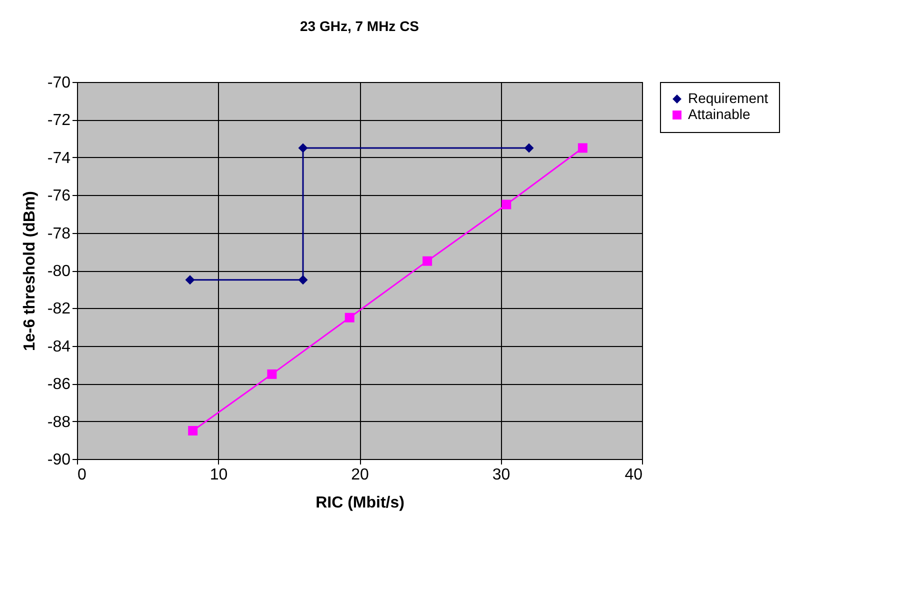  I want to click on y-tick-label: -72, so click(59, 121).